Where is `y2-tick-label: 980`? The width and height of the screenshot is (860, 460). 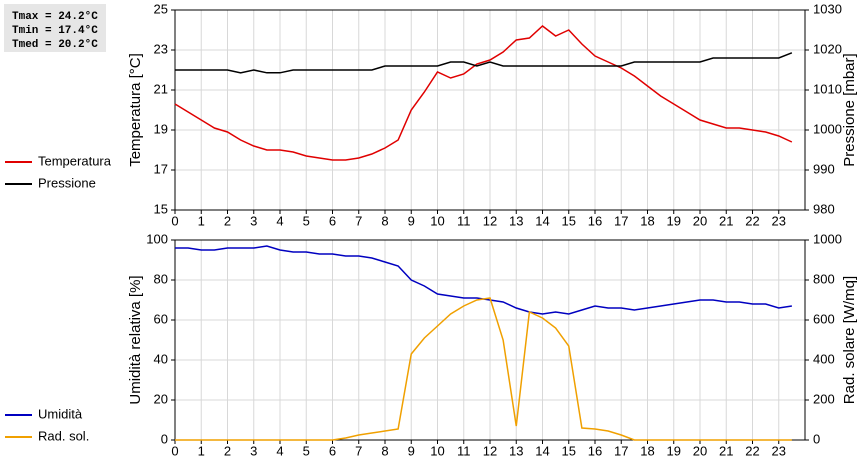 y2-tick-label: 980 is located at coordinates (824, 208).